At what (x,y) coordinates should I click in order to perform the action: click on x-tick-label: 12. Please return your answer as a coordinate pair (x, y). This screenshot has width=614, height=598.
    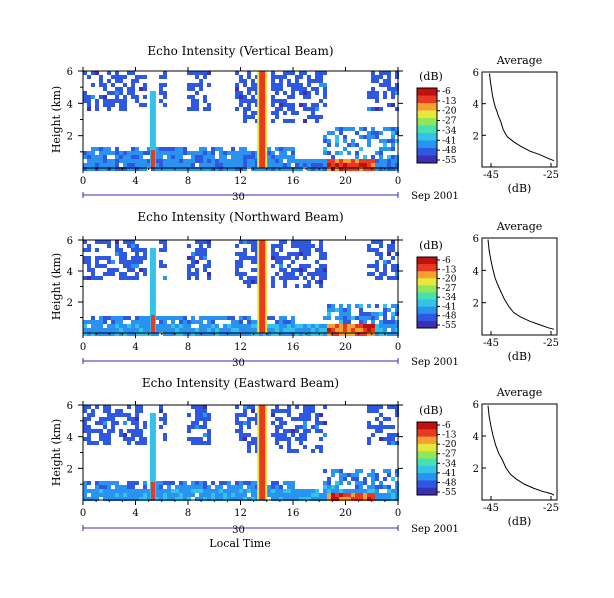
    Looking at the image, I should click on (240, 513).